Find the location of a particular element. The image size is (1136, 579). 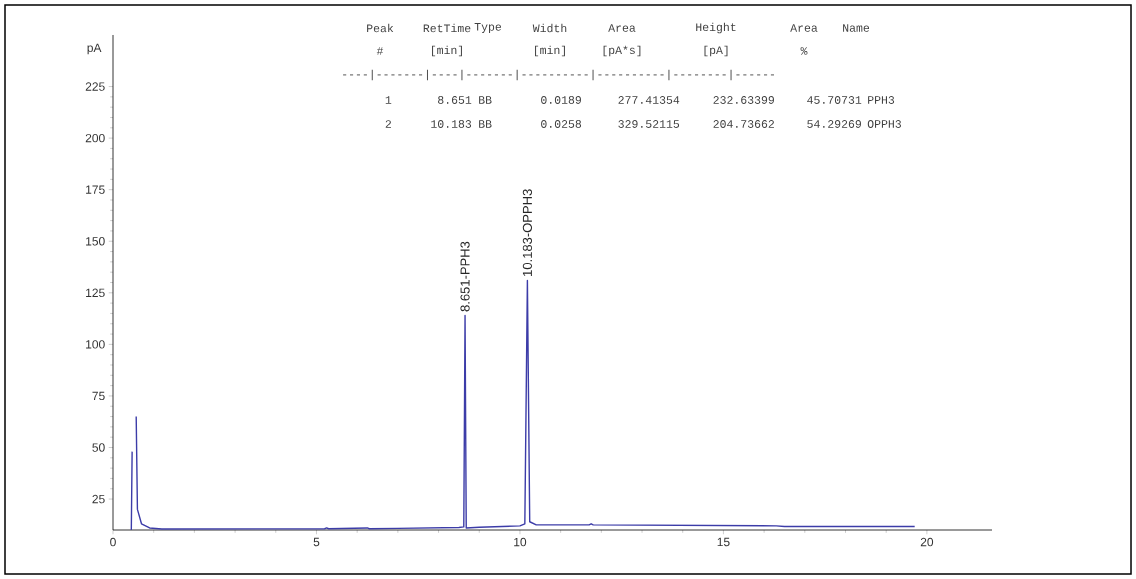

annotation: 10.183-OPPH3 is located at coordinates (527, 232).